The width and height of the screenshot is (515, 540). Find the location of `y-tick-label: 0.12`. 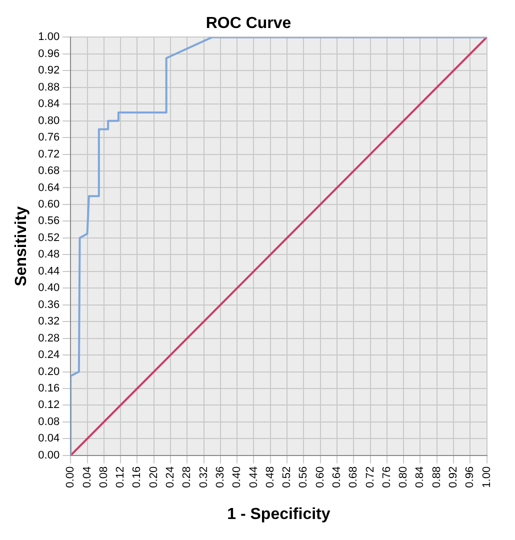

y-tick-label: 0.12 is located at coordinates (49, 405).